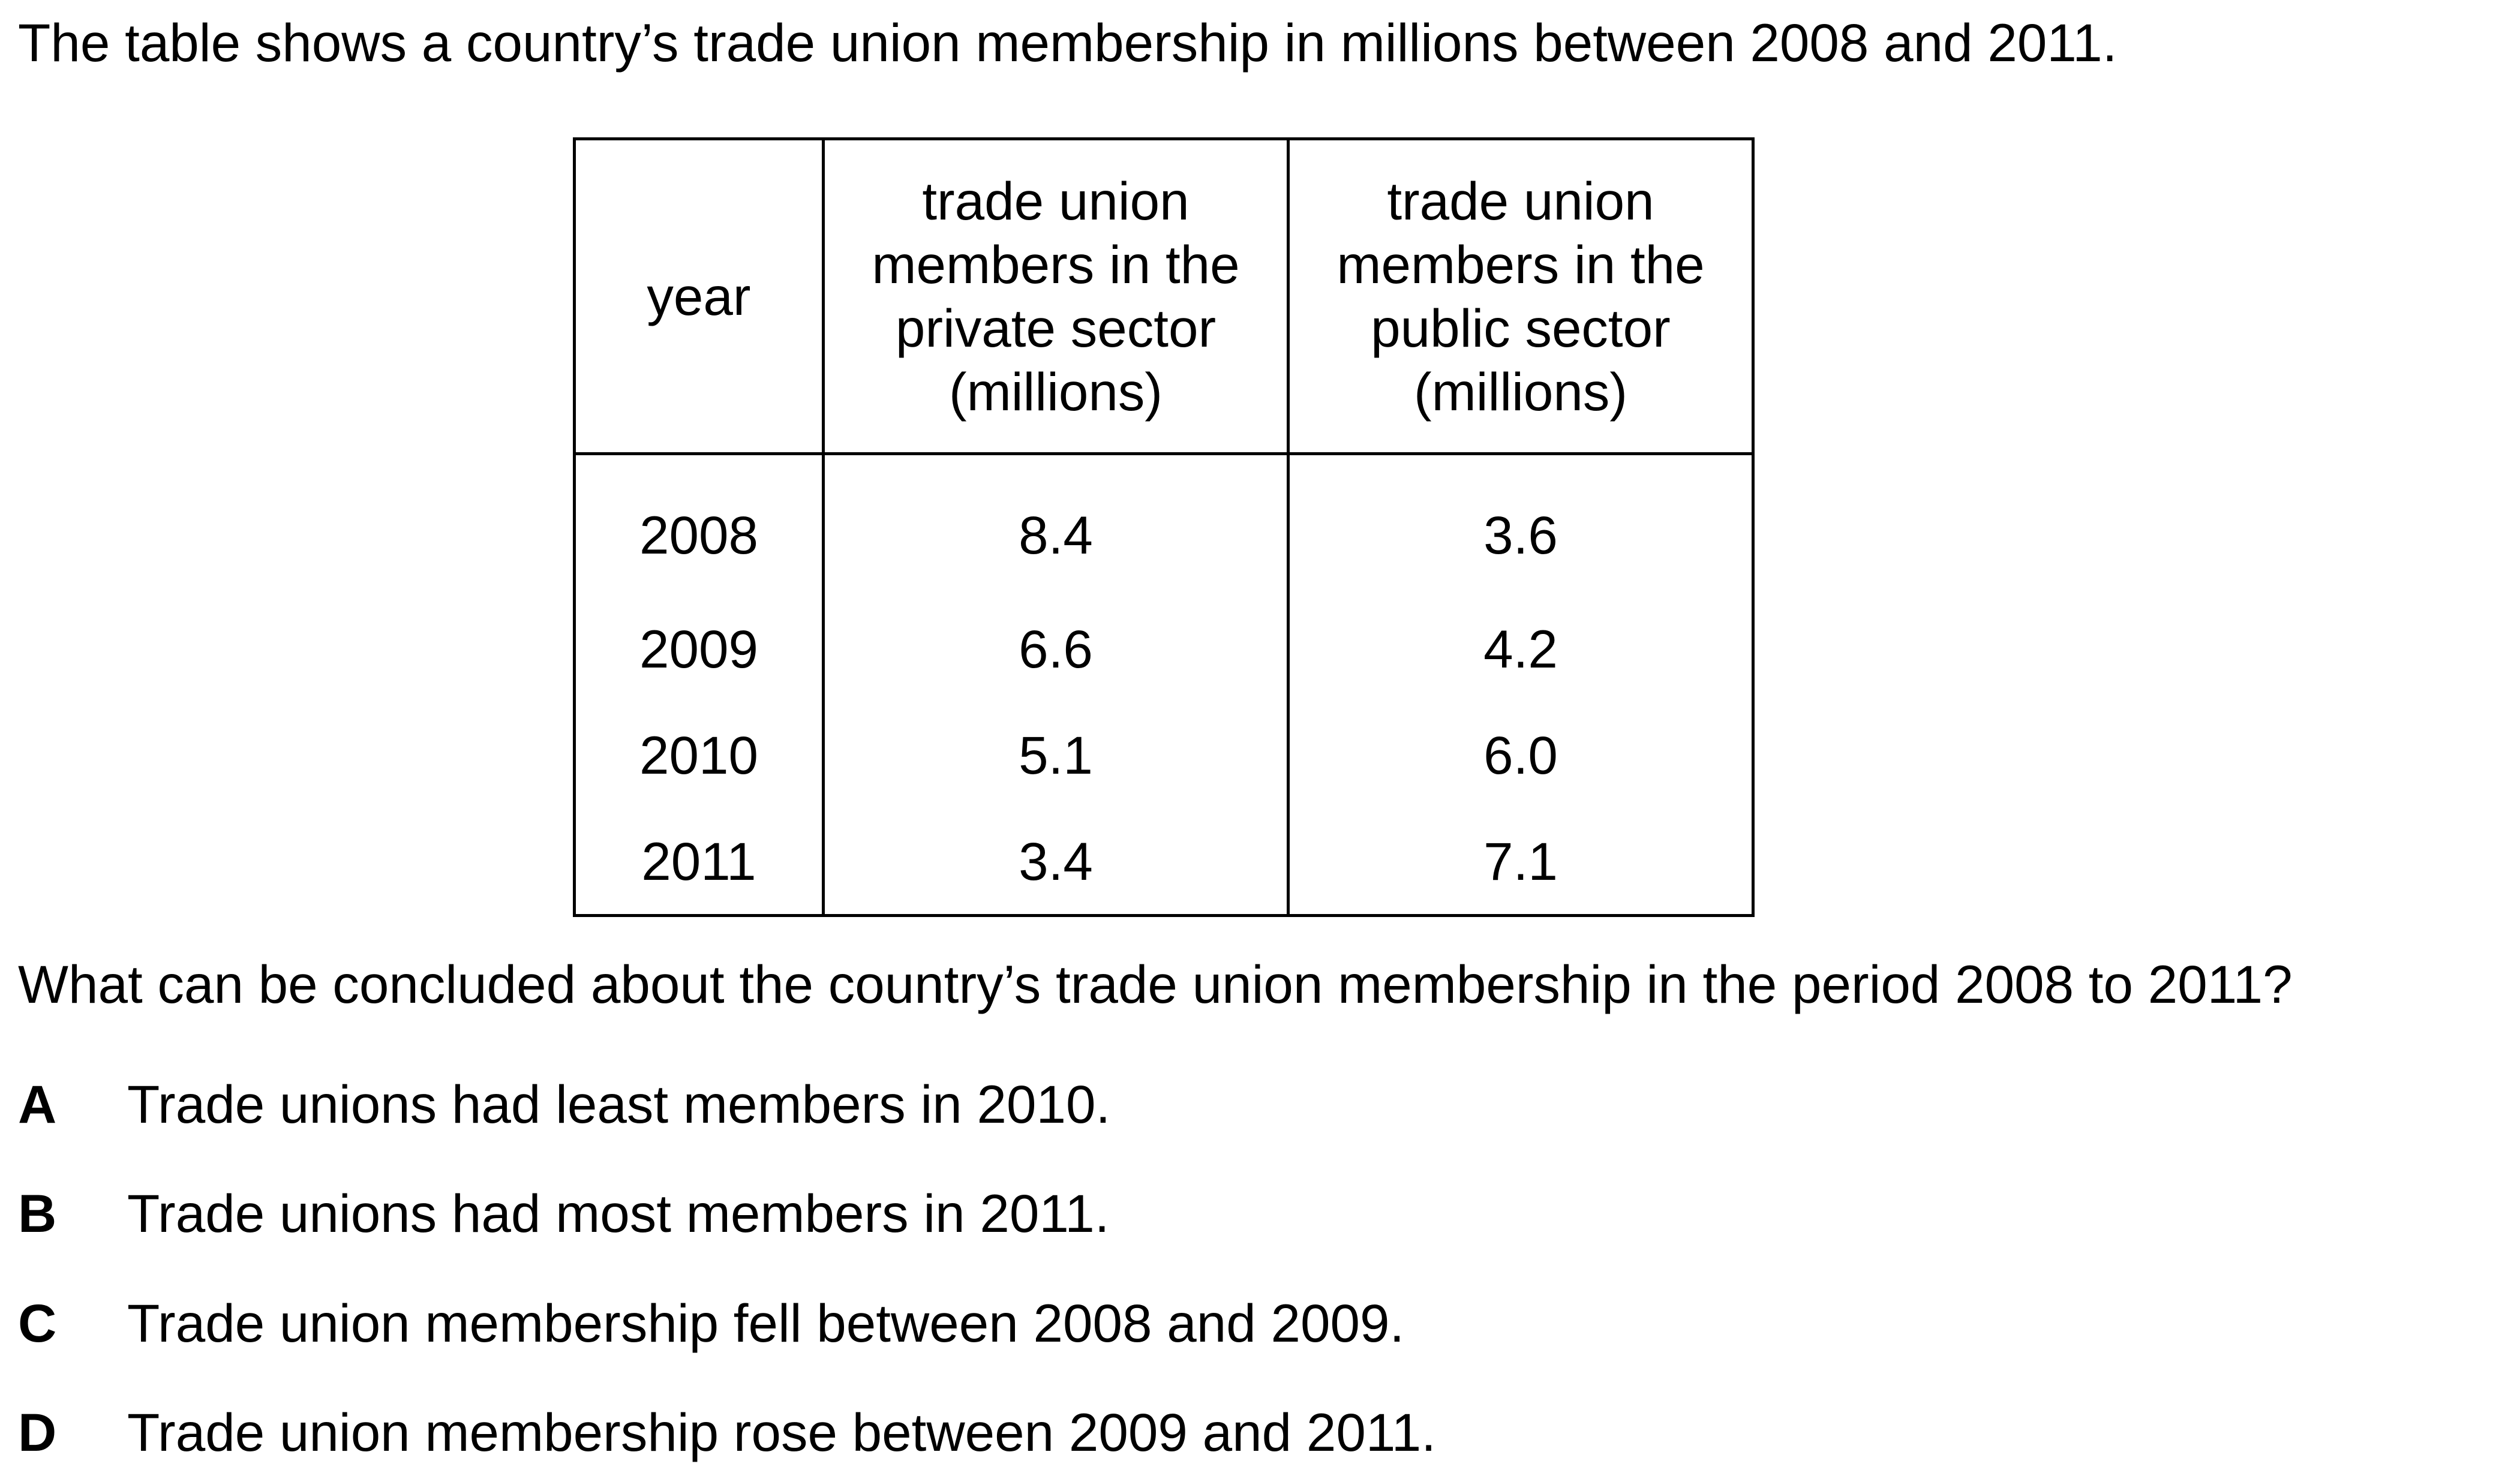 This screenshot has width=2520, height=1464. What do you see at coordinates (618, 1213) in the screenshot?
I see `option-text: Trade unions had most members in 2011.` at bounding box center [618, 1213].